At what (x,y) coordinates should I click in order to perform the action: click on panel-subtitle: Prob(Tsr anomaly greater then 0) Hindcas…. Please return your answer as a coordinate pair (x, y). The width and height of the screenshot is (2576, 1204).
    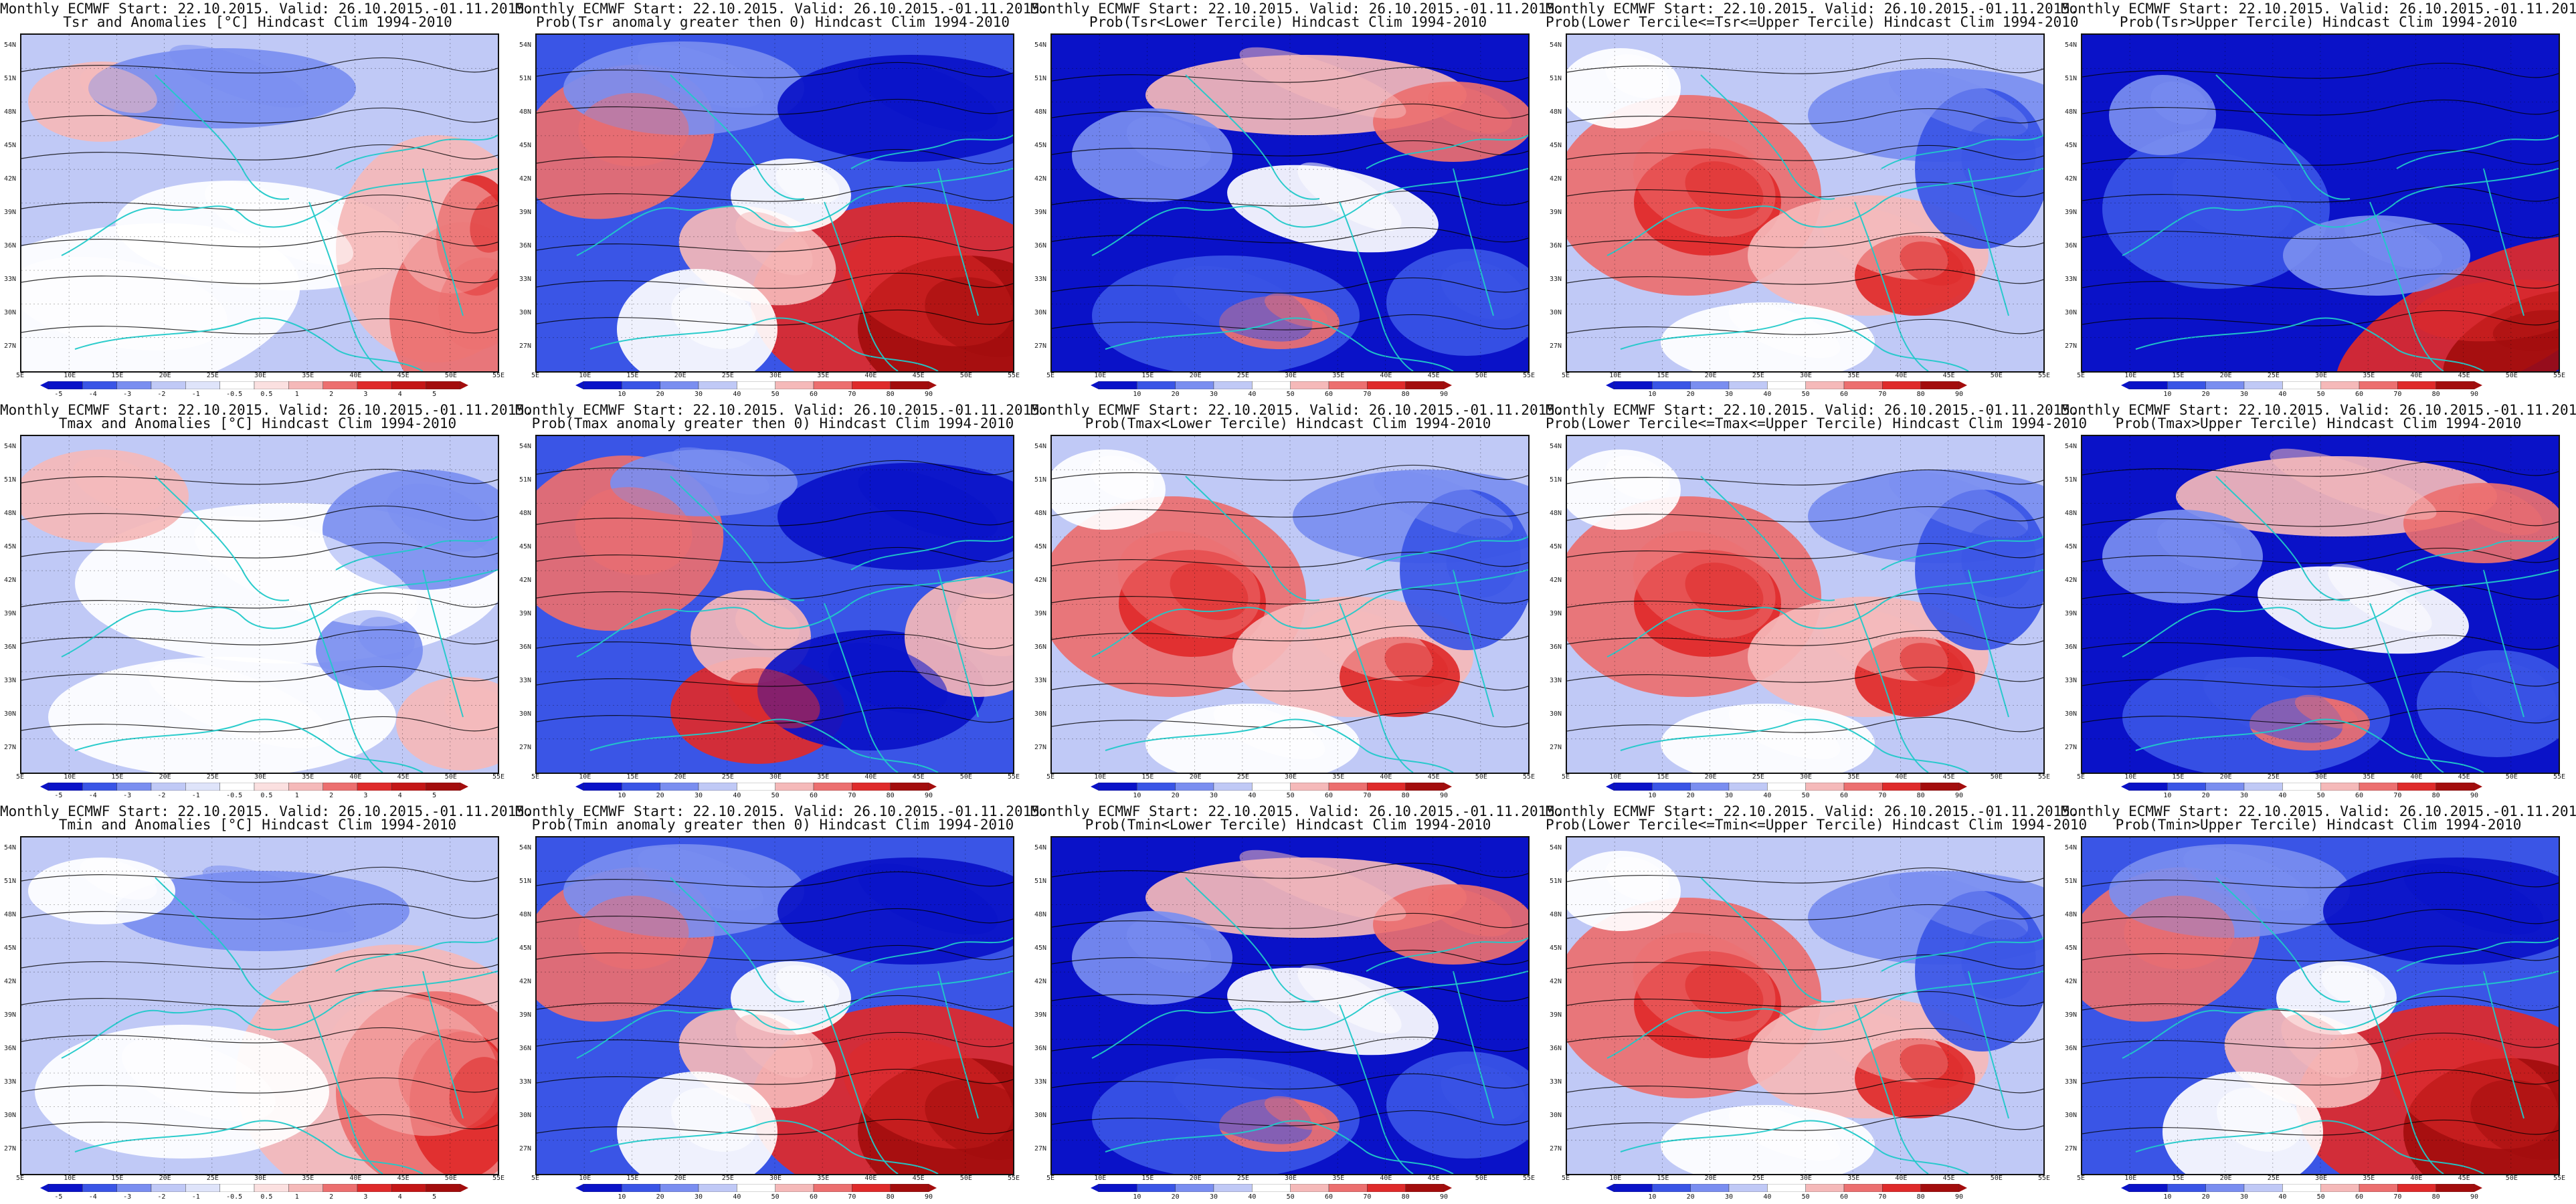
    Looking at the image, I should click on (773, 22).